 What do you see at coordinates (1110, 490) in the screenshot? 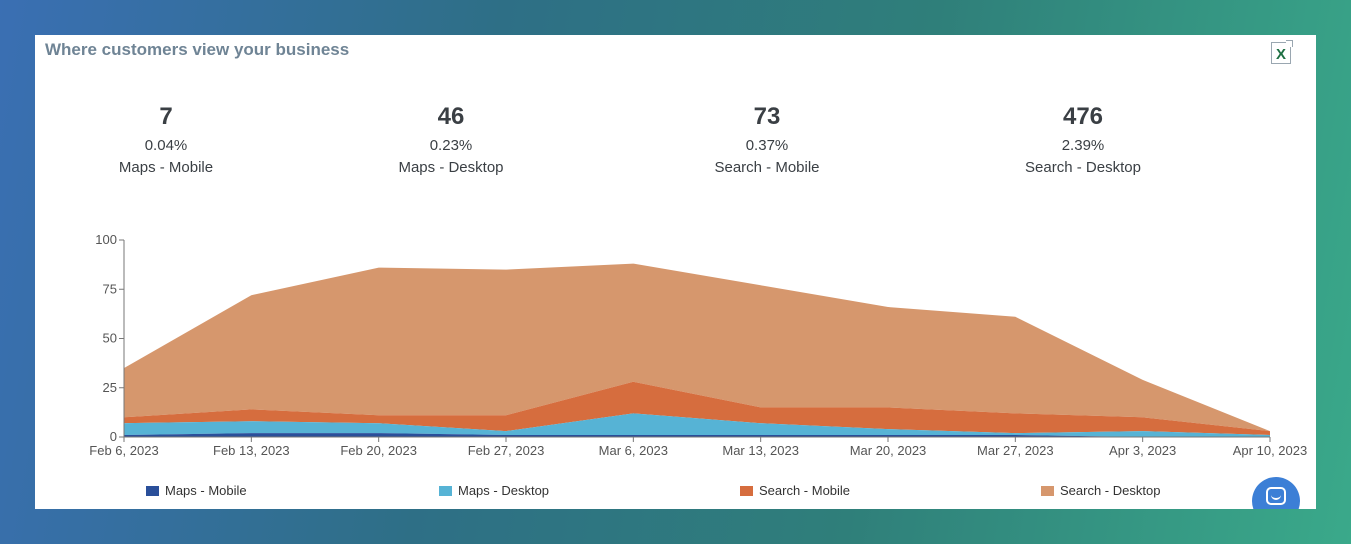
I see `legend-label: Search - Desktop` at bounding box center [1110, 490].